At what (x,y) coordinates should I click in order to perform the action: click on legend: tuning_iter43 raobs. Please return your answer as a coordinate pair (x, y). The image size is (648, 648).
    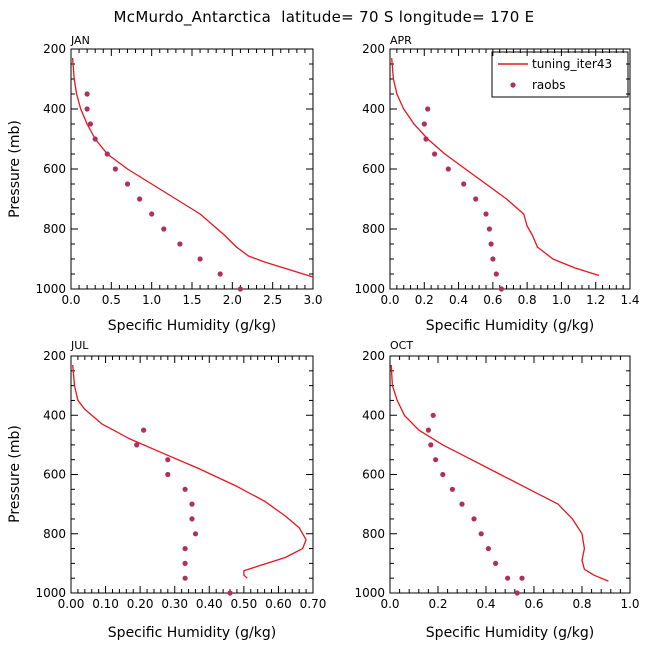
    Looking at the image, I should click on (560, 74).